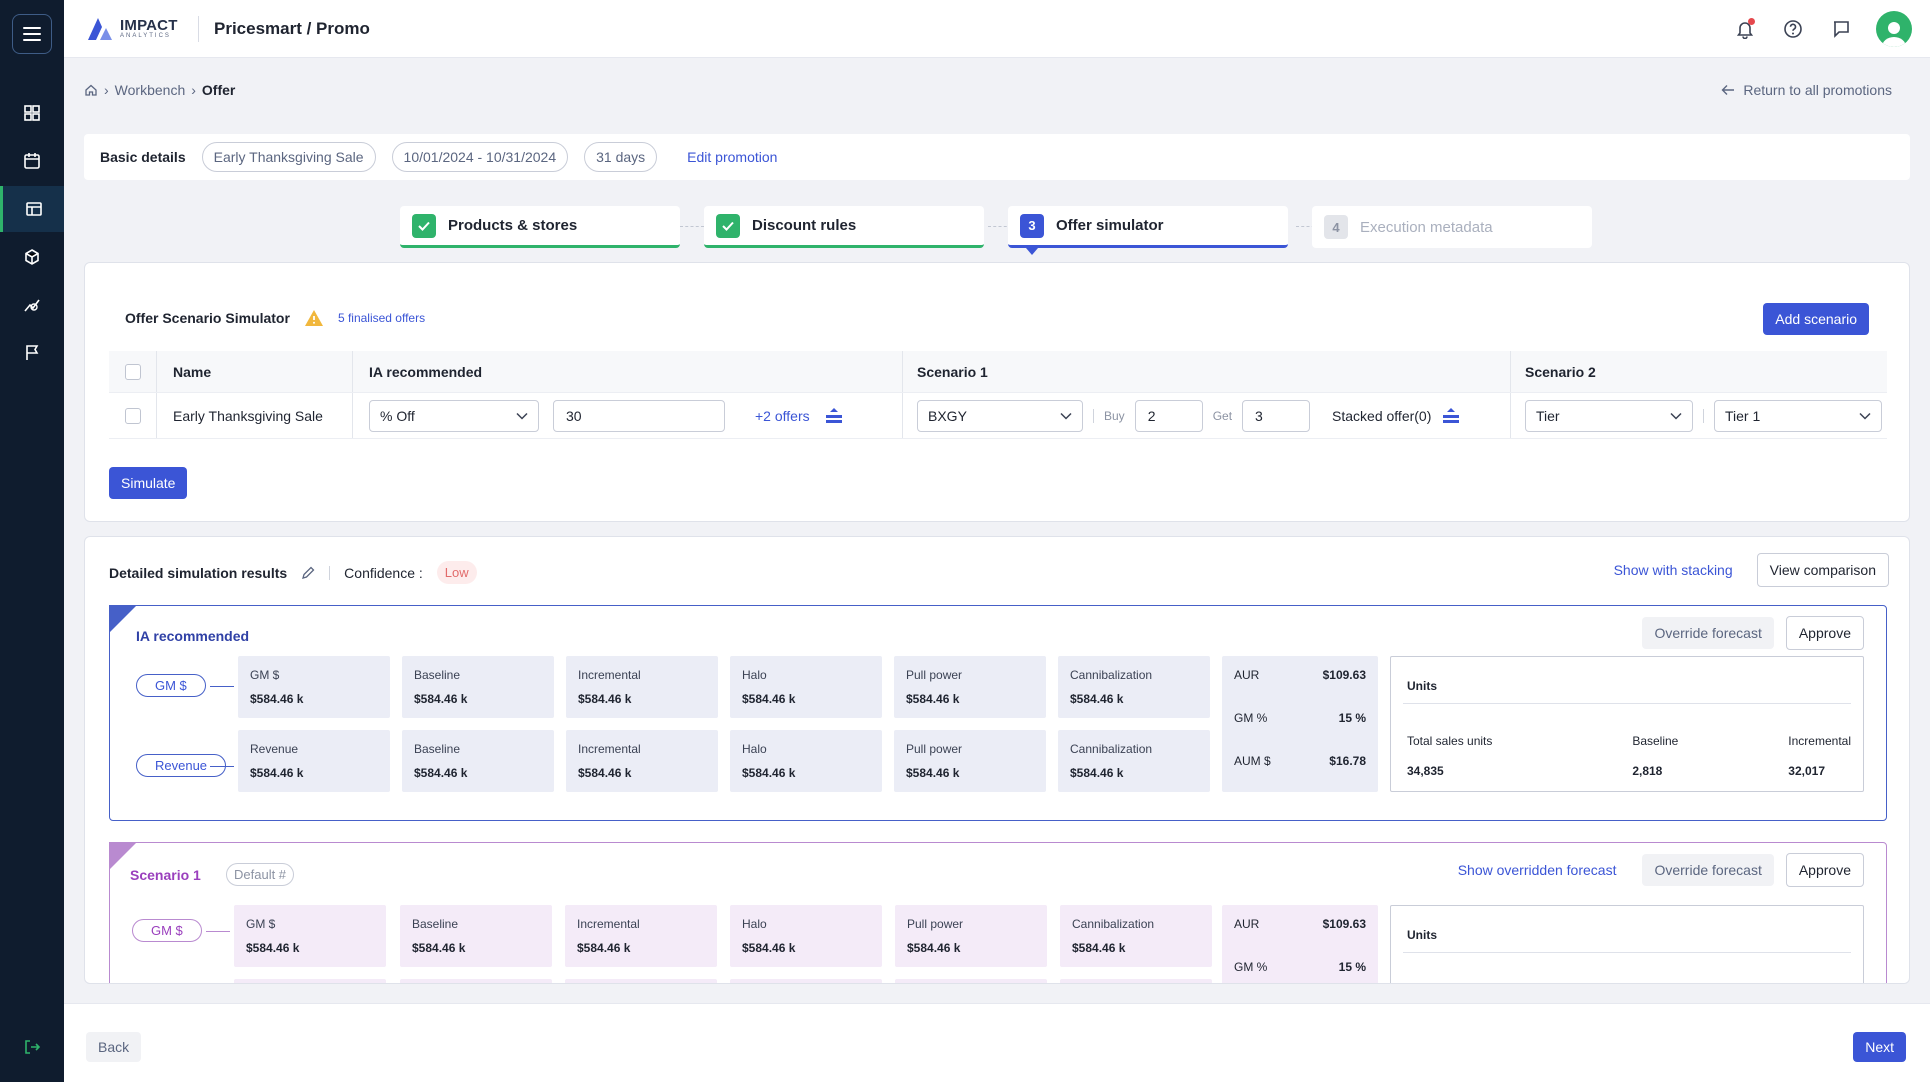 The height and width of the screenshot is (1082, 1930). I want to click on ia-offer-type-value: % Off, so click(397, 415).